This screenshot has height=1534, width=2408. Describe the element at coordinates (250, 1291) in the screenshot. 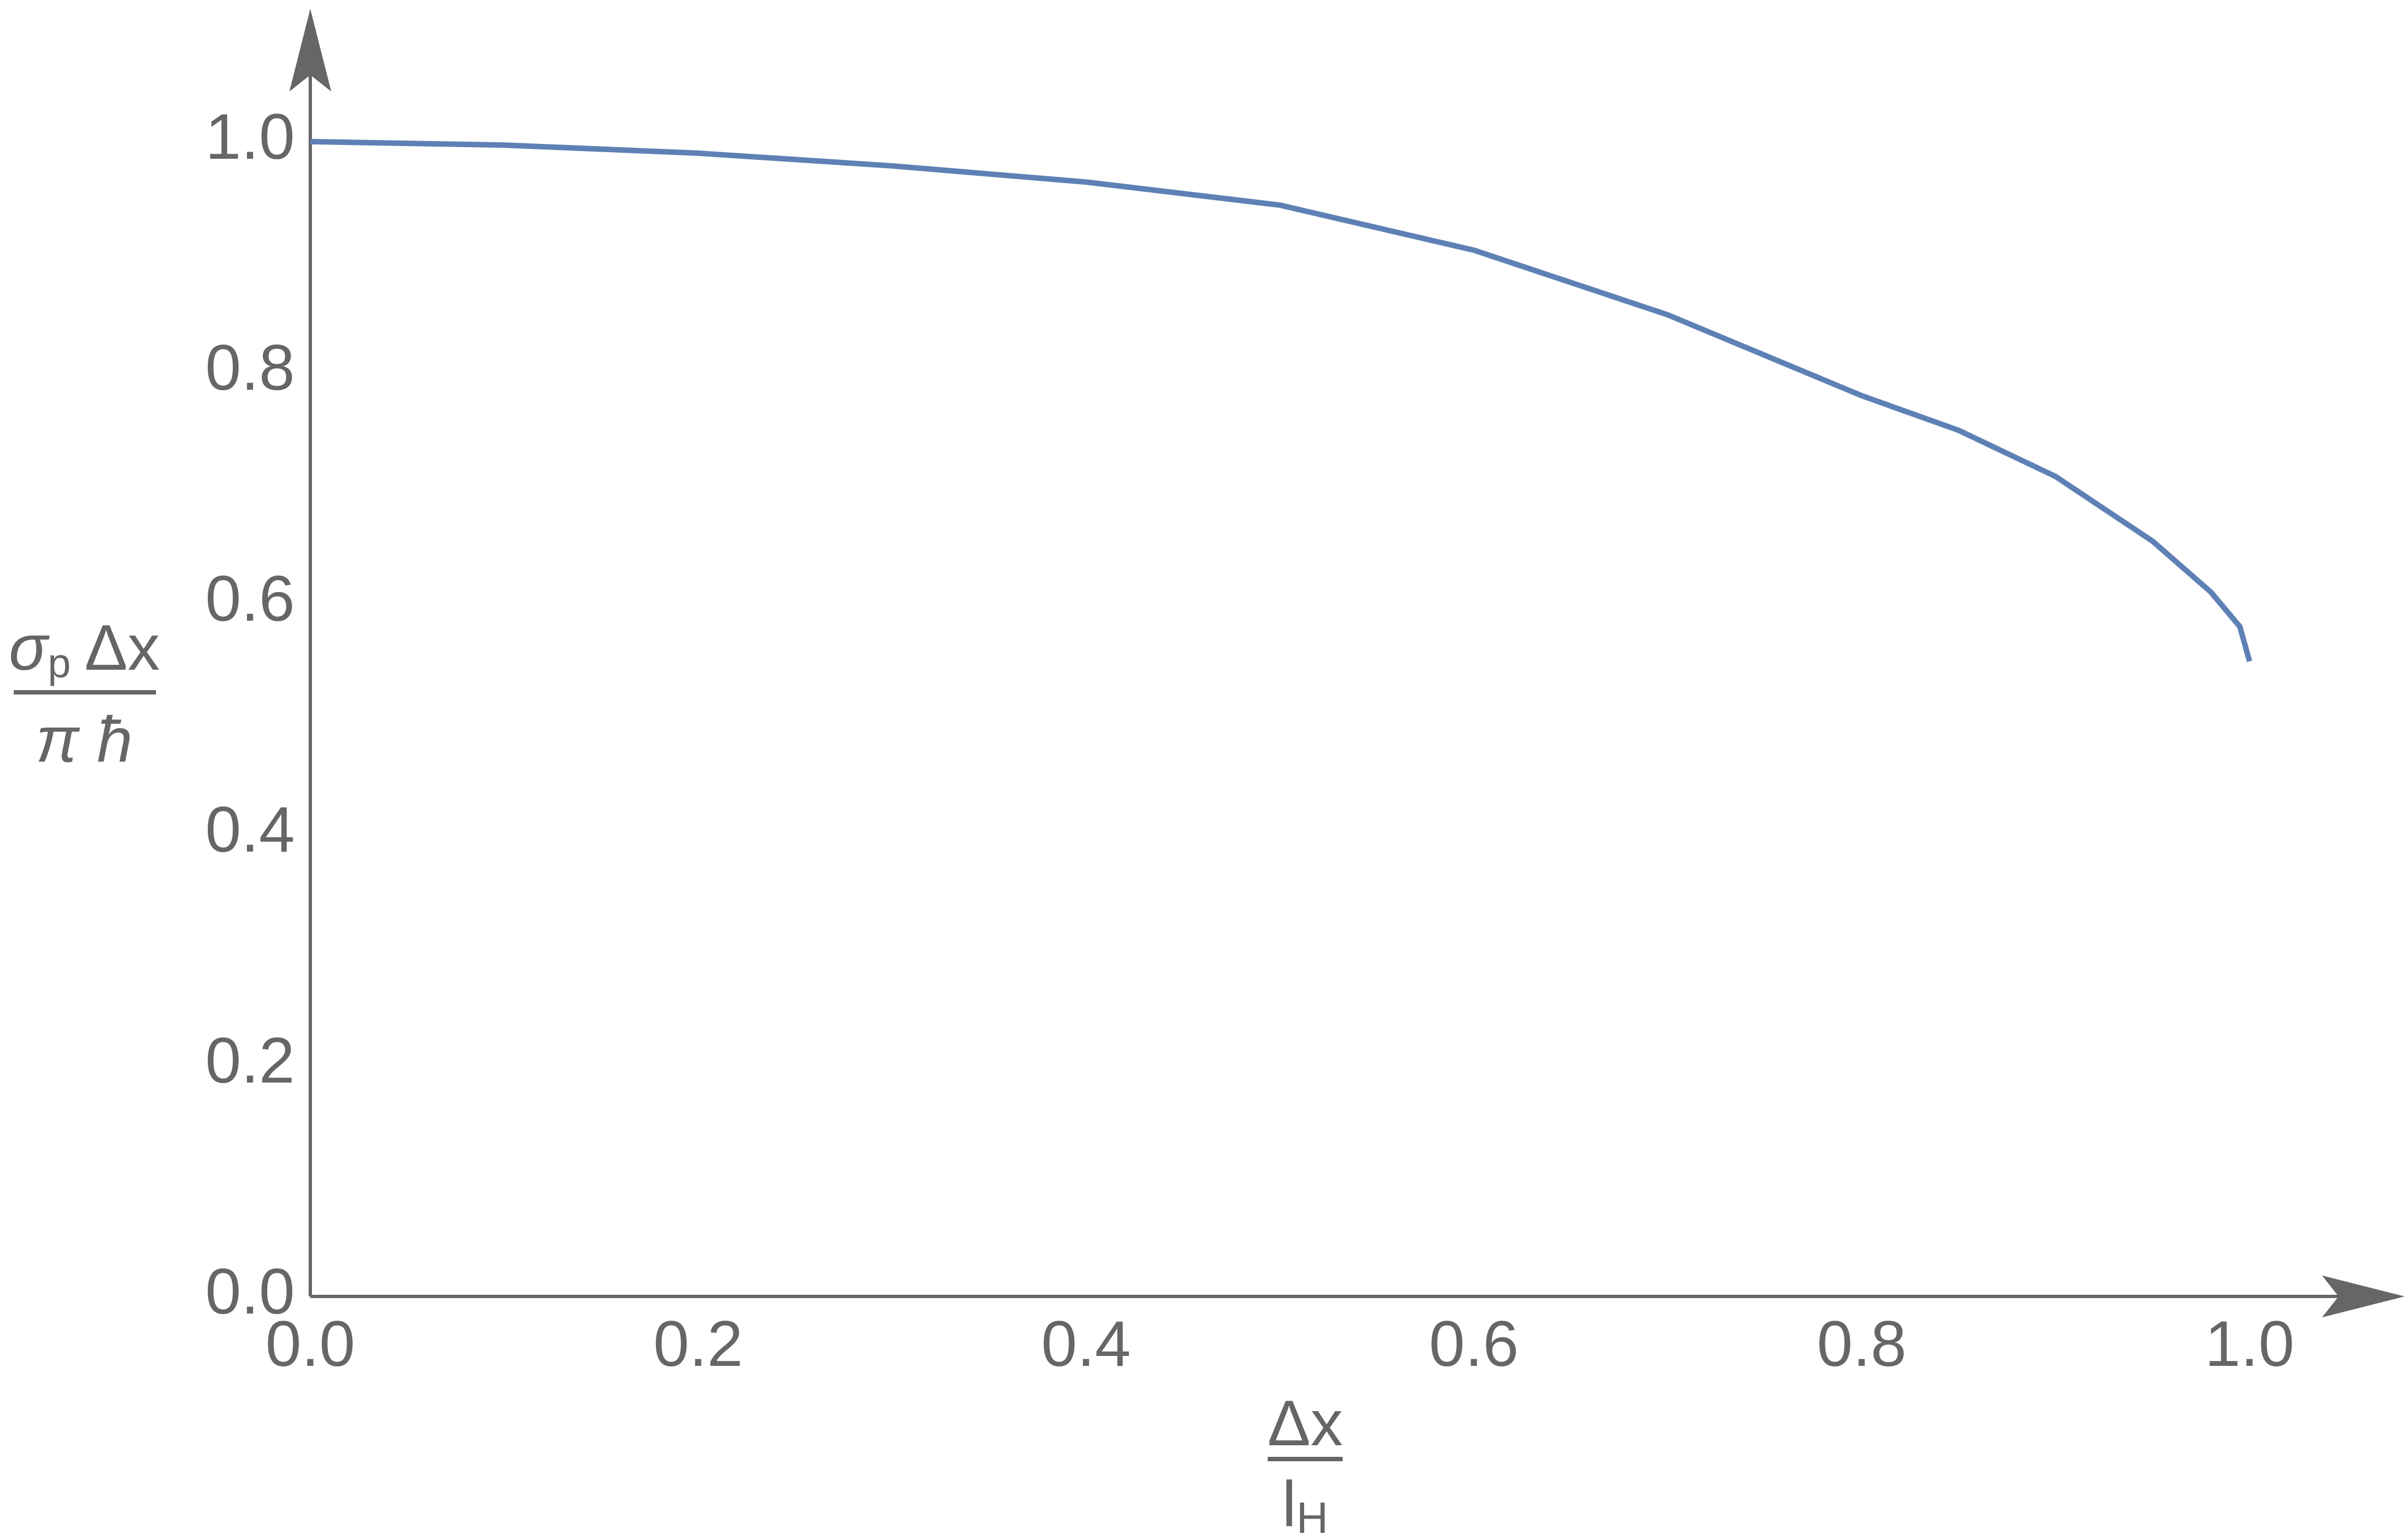

I see `y-tick-label: 0.0` at that location.